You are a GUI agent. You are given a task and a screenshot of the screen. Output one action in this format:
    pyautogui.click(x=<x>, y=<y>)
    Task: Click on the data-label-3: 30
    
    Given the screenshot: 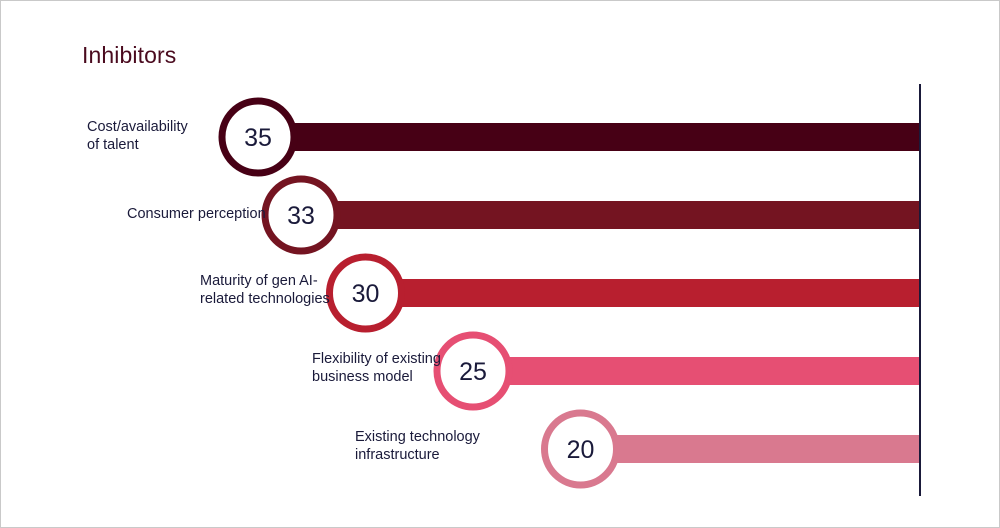 What is the action you would take?
    pyautogui.click(x=366, y=294)
    